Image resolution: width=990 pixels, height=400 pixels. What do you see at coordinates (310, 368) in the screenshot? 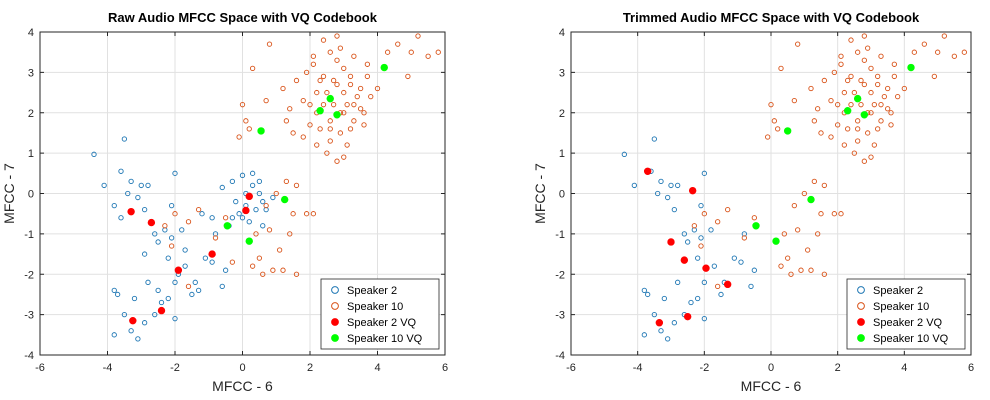
I see `x-tick-label: 2` at bounding box center [310, 368].